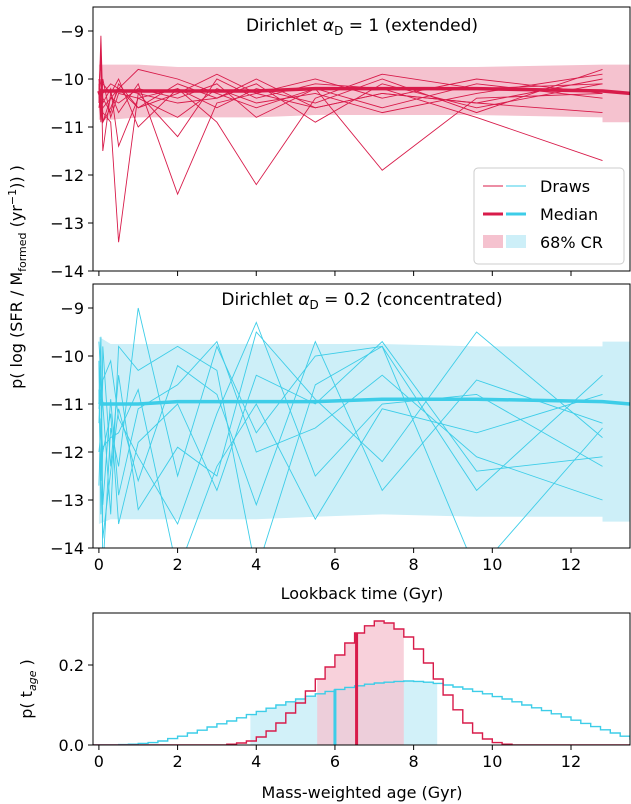 The height and width of the screenshot is (804, 631). What do you see at coordinates (335, 564) in the screenshot?
I see `mid-xtick-label: 6` at bounding box center [335, 564].